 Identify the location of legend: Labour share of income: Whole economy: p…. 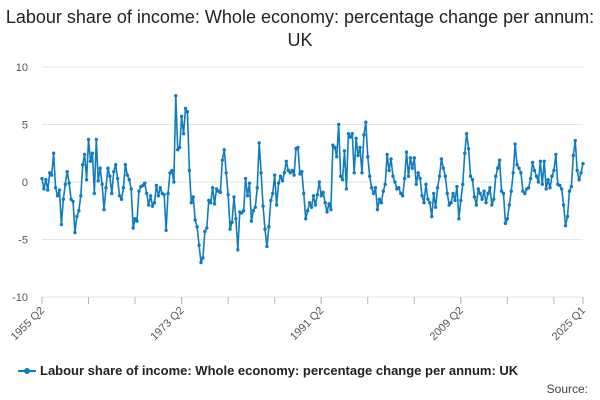
(268, 370).